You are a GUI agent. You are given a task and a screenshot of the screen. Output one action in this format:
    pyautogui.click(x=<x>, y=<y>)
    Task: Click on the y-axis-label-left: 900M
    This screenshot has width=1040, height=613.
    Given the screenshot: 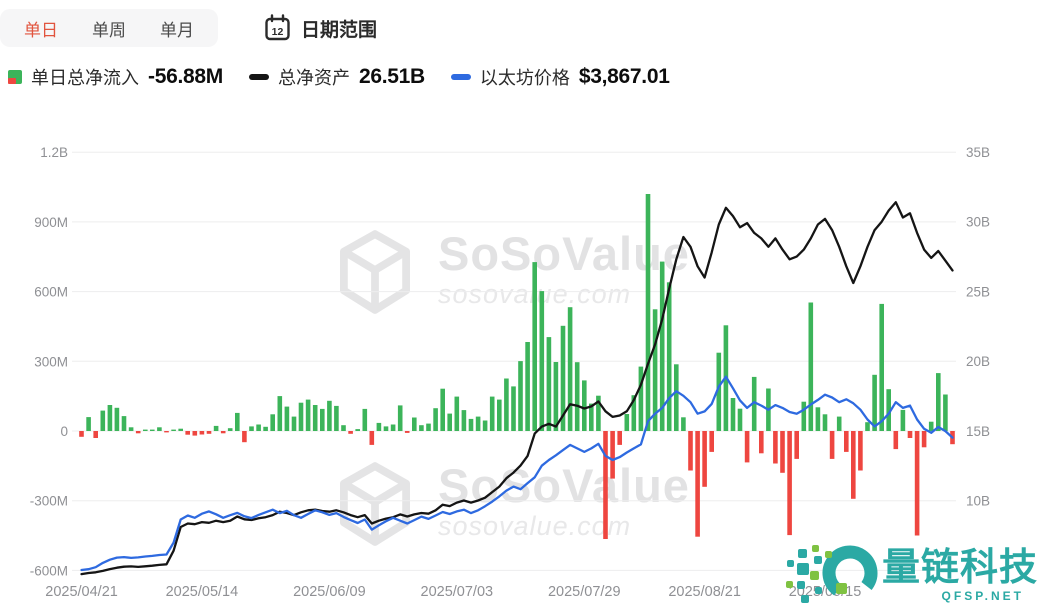 What is the action you would take?
    pyautogui.click(x=51, y=222)
    